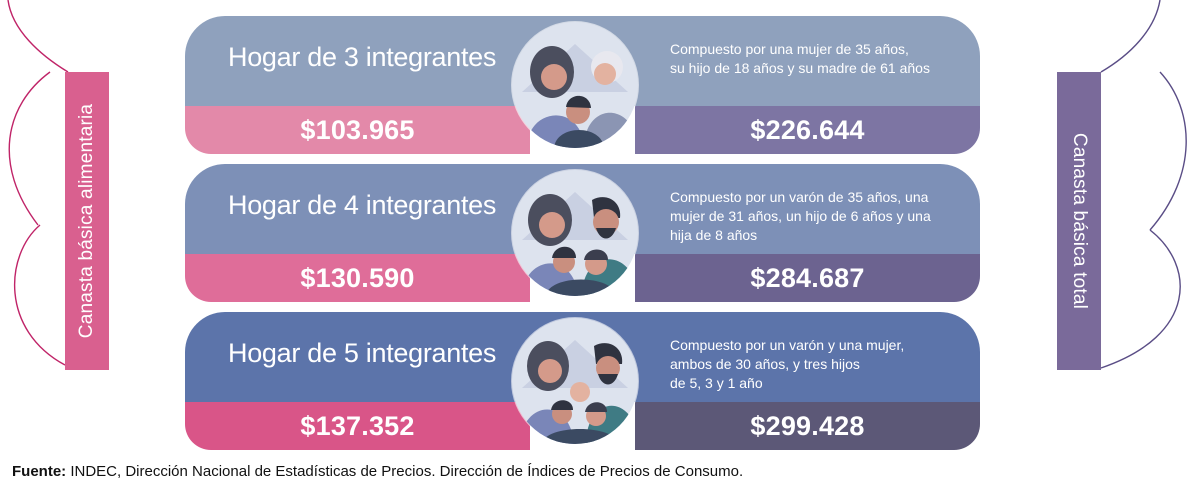 This screenshot has width=1200, height=495. Describe the element at coordinates (800, 68) in the screenshot. I see `desc-line: su hijo de 18 años y su madre de 61 años` at that location.